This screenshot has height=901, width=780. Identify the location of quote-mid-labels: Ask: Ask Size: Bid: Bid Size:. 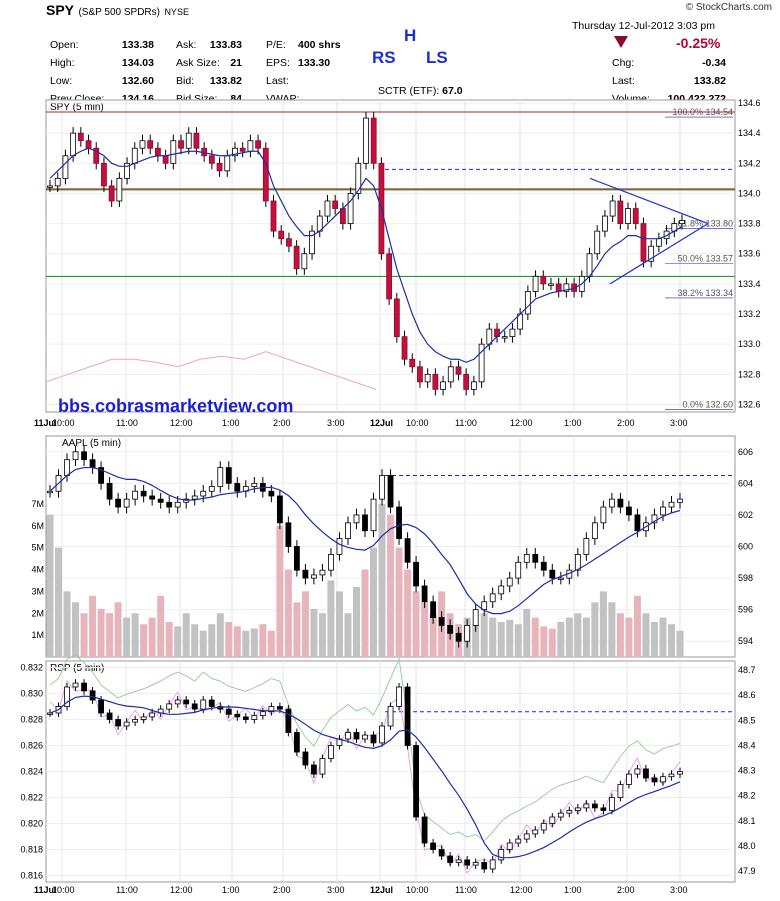
(198, 72).